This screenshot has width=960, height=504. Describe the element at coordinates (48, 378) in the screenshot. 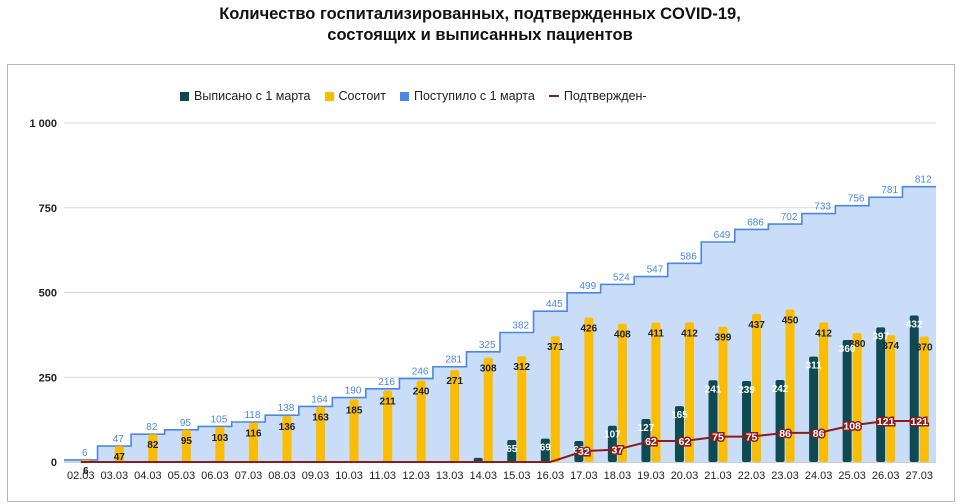

I see `y-tick-label: 250` at that location.